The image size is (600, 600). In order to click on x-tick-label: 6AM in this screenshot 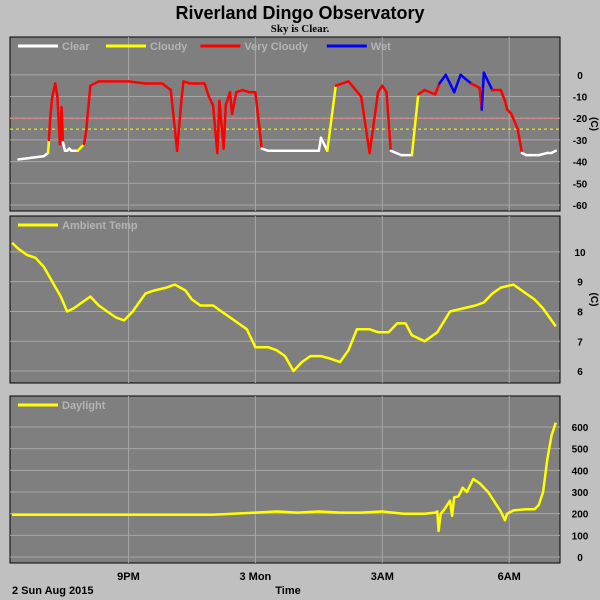, I will do `click(509, 577)`.